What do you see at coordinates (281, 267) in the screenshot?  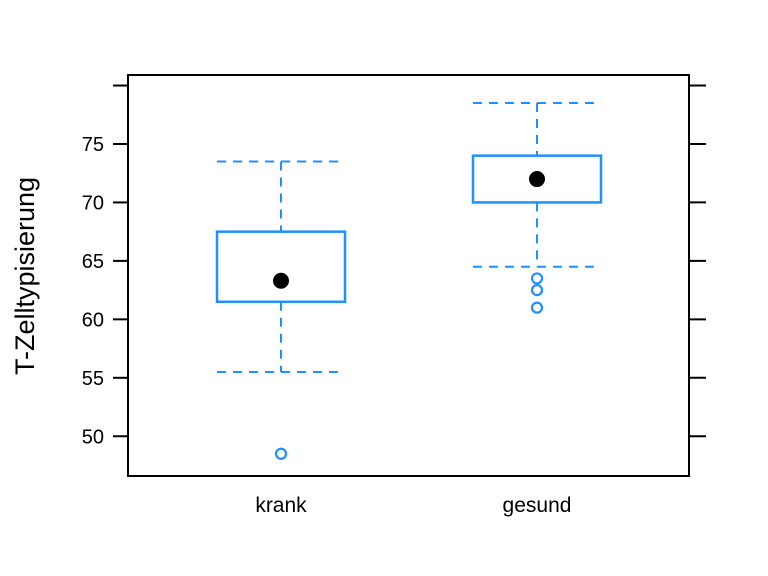 I see `iqr-box` at bounding box center [281, 267].